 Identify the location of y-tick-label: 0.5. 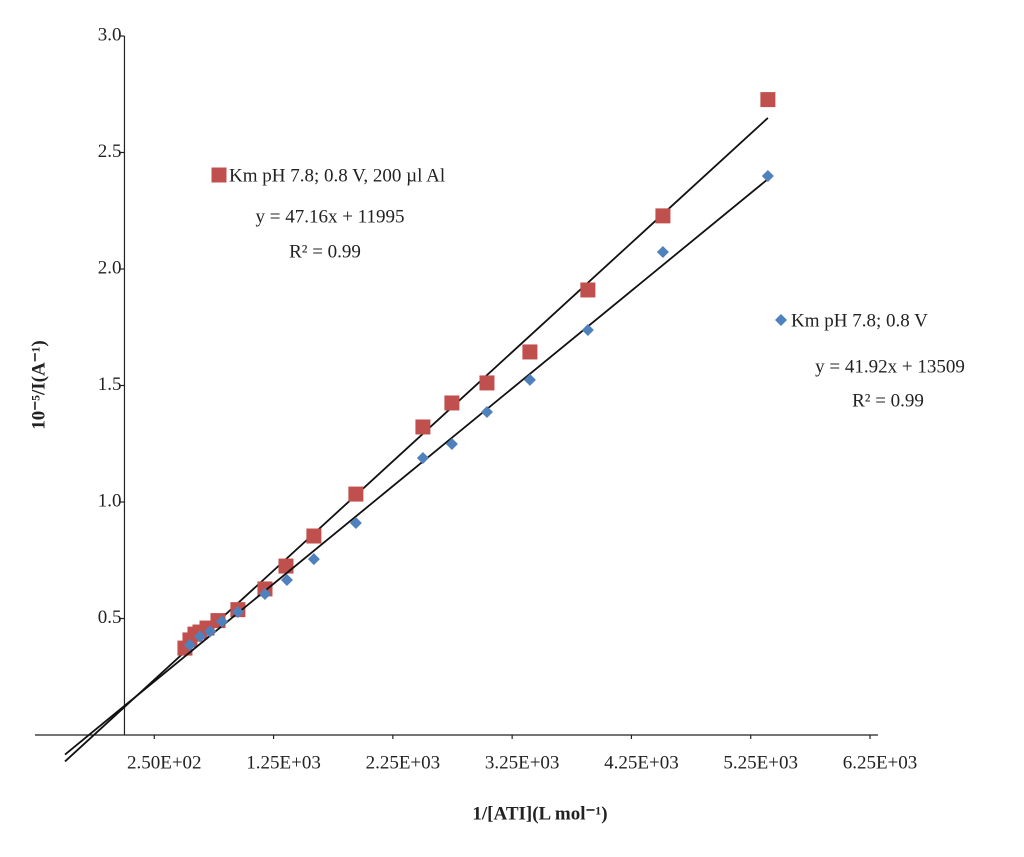
(110, 617).